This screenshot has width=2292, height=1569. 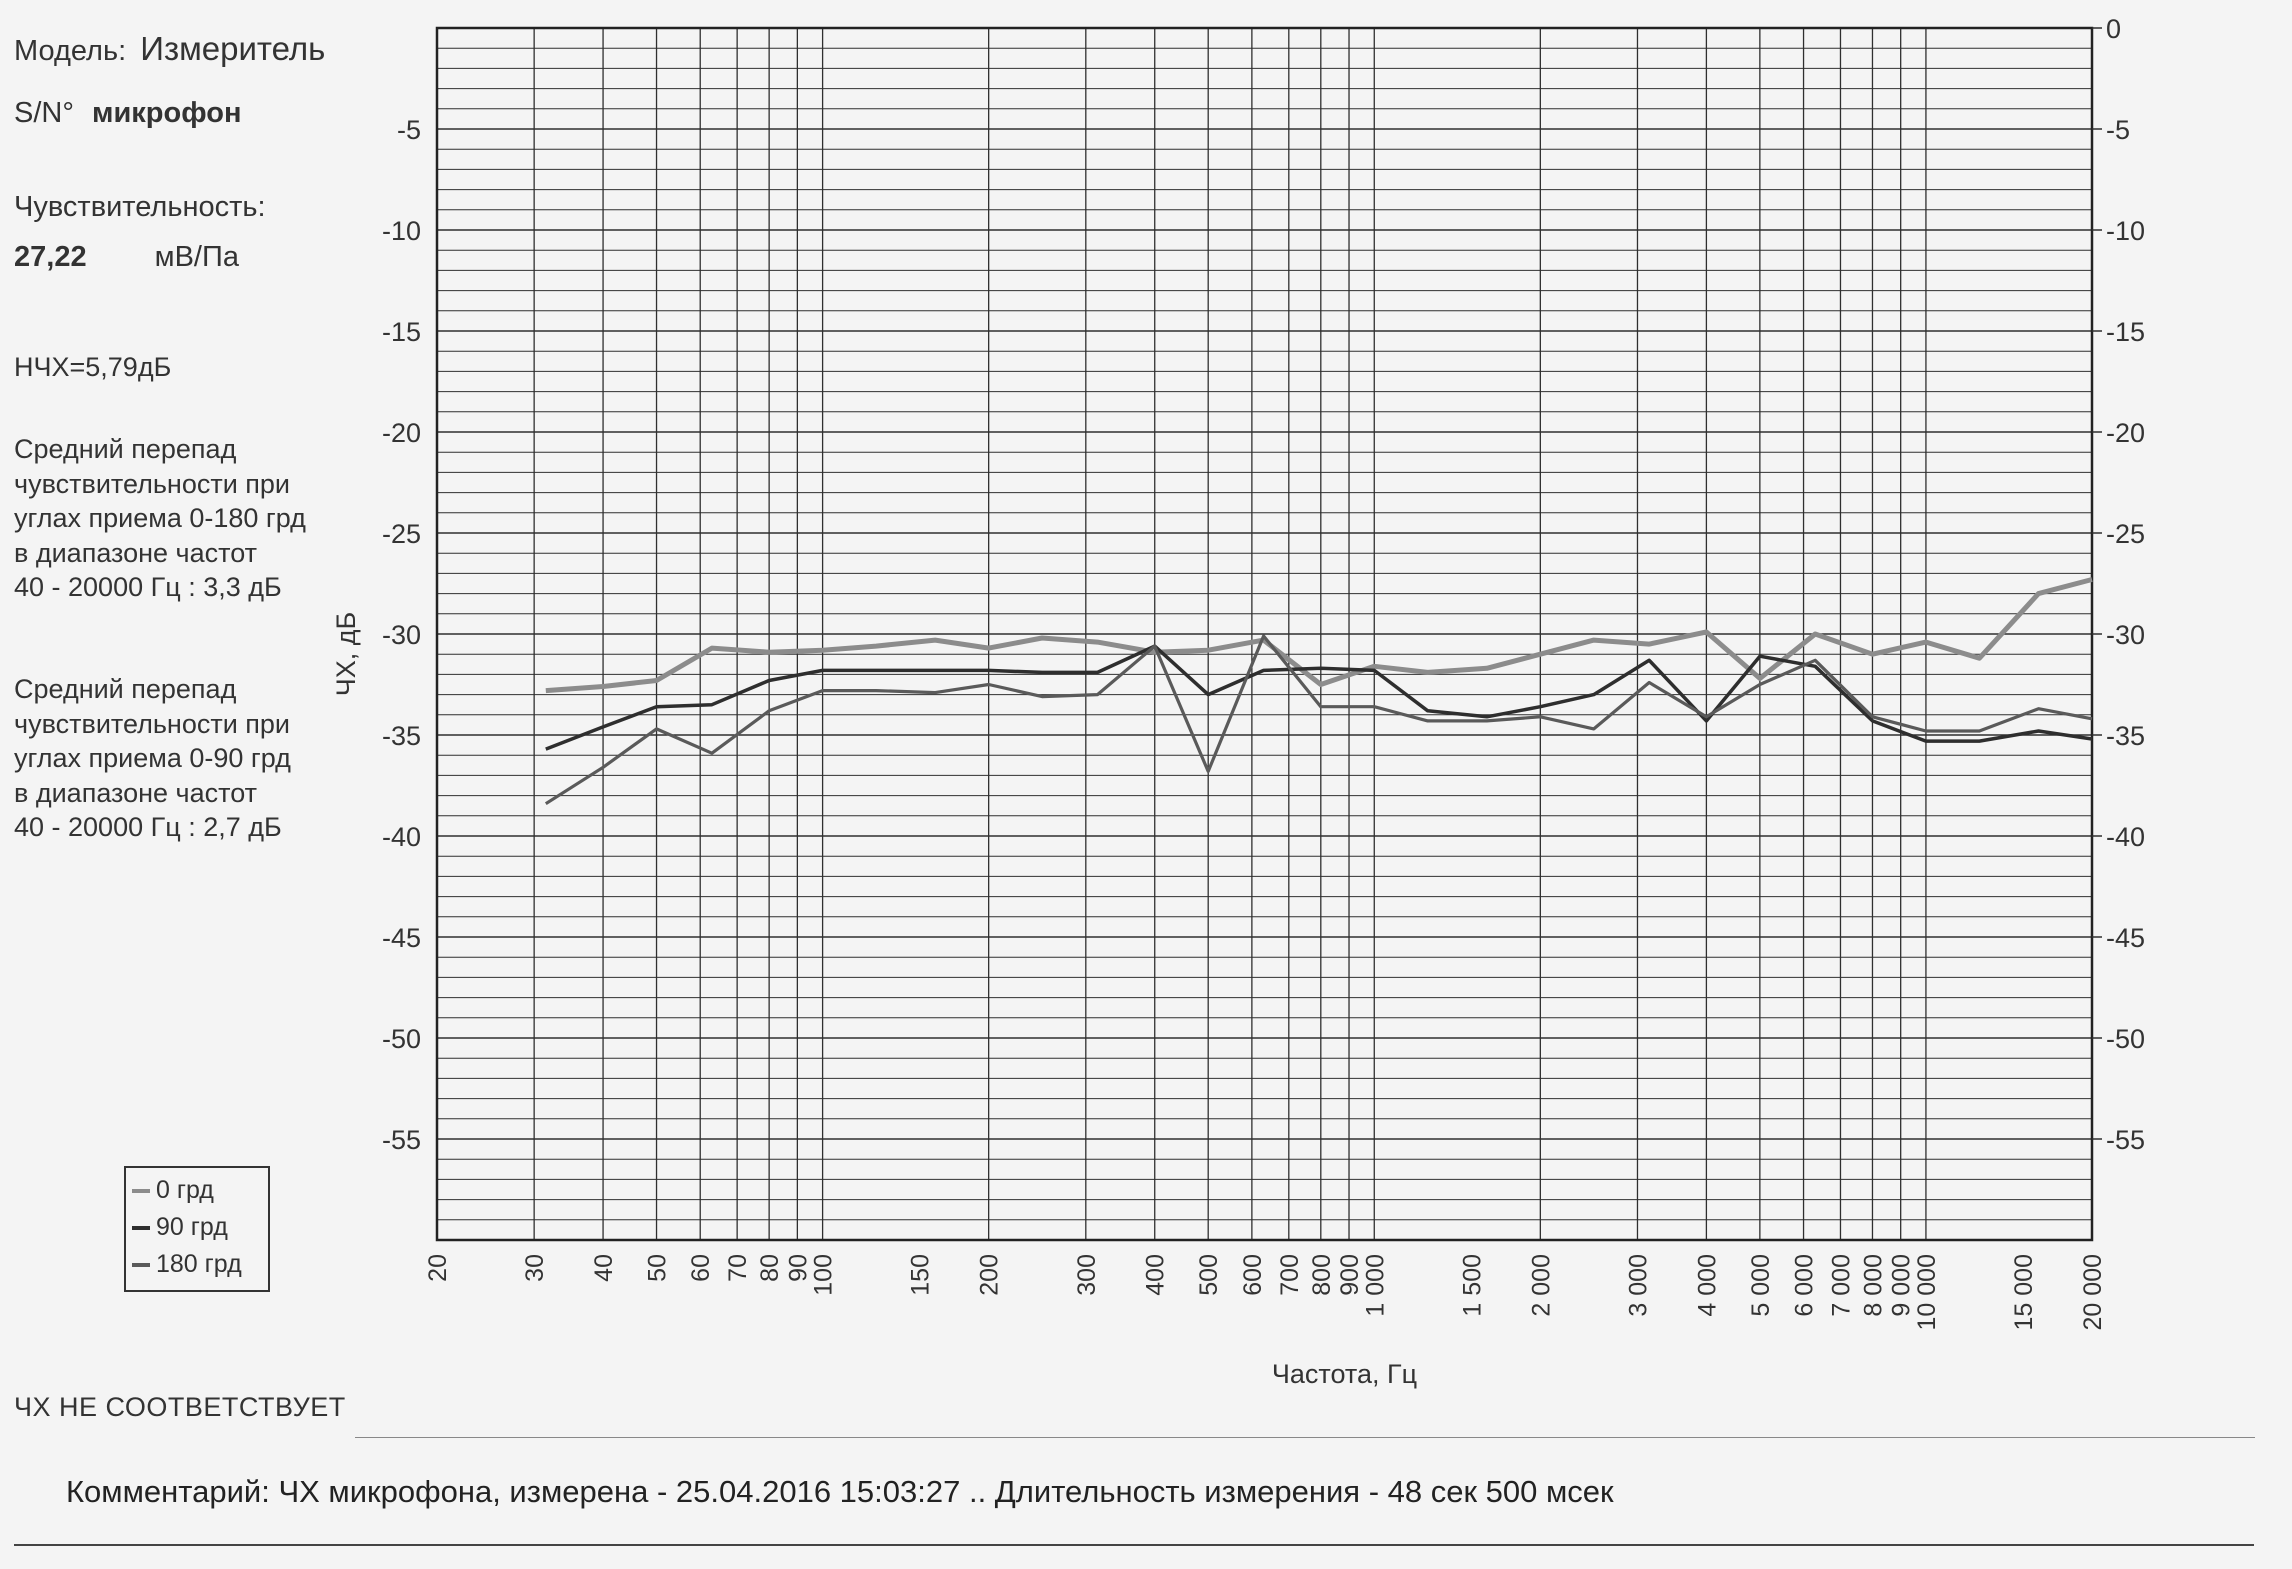 What do you see at coordinates (409, 130) in the screenshot?
I see `y-tick-label-left: -5` at bounding box center [409, 130].